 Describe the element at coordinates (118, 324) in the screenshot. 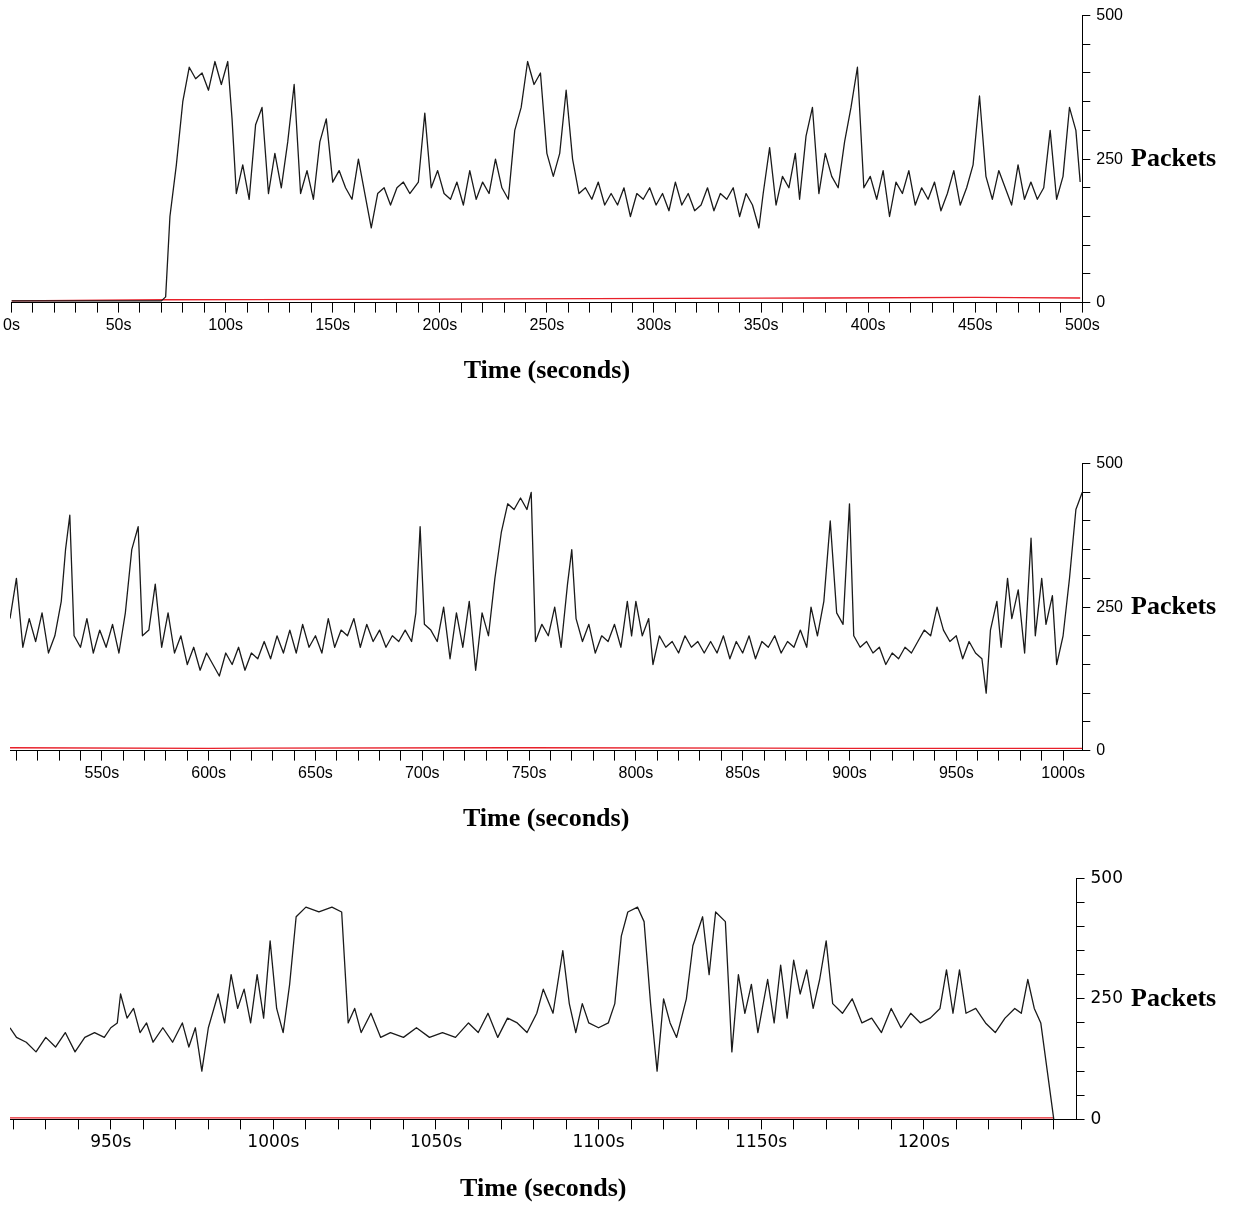

I see `x-tick-label: 50s` at that location.